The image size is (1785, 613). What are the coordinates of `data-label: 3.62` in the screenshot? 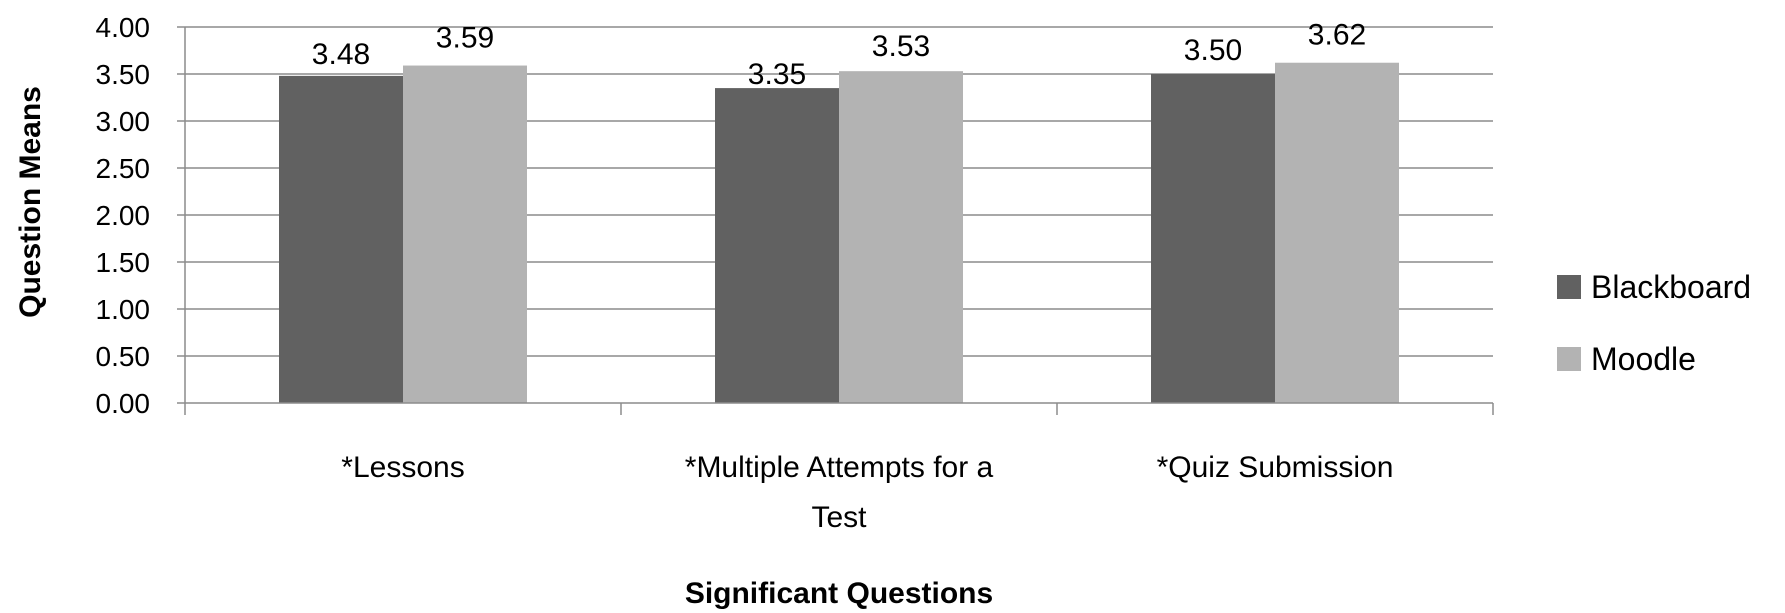 It's located at (1337, 35).